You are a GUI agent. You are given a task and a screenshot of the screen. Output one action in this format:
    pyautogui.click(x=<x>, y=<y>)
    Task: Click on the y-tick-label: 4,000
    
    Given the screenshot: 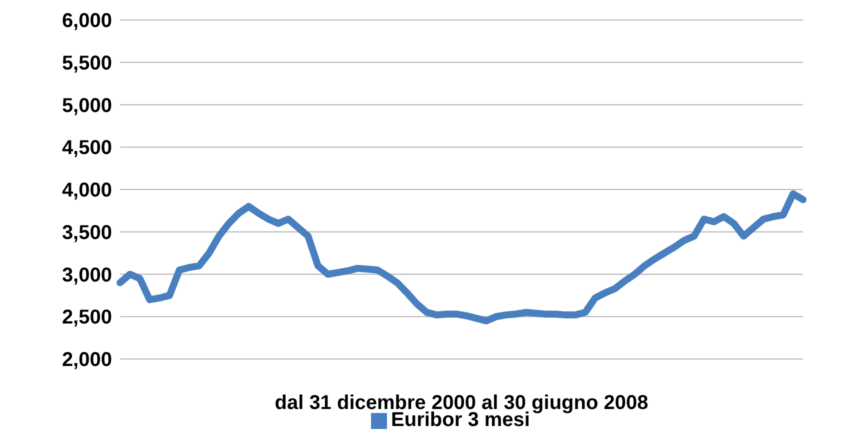 What is the action you would take?
    pyautogui.click(x=87, y=191)
    